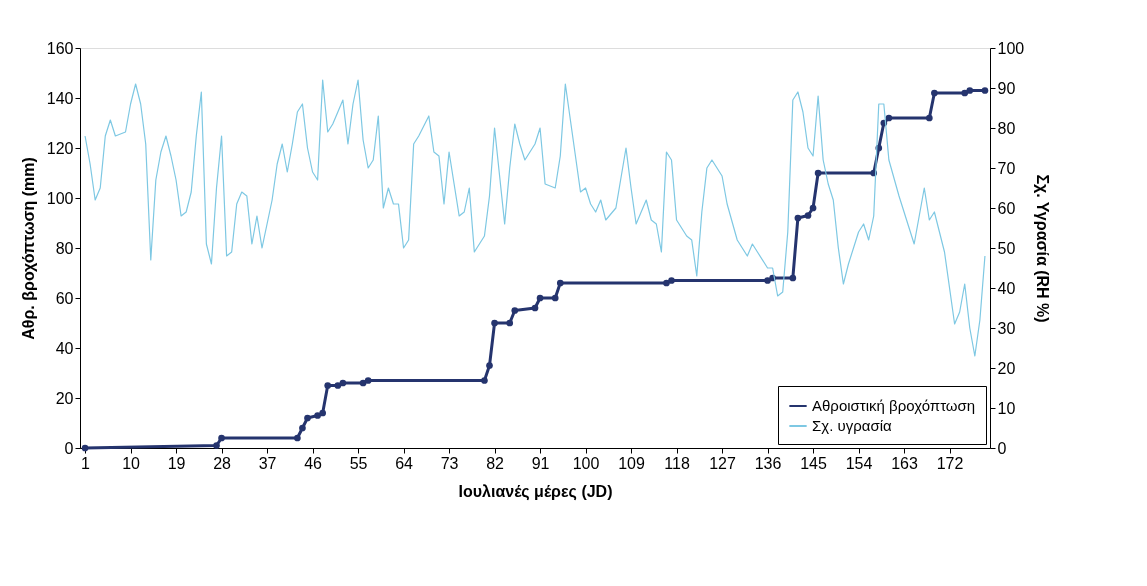  I want to click on y-tick-label: 120, so click(60, 148).